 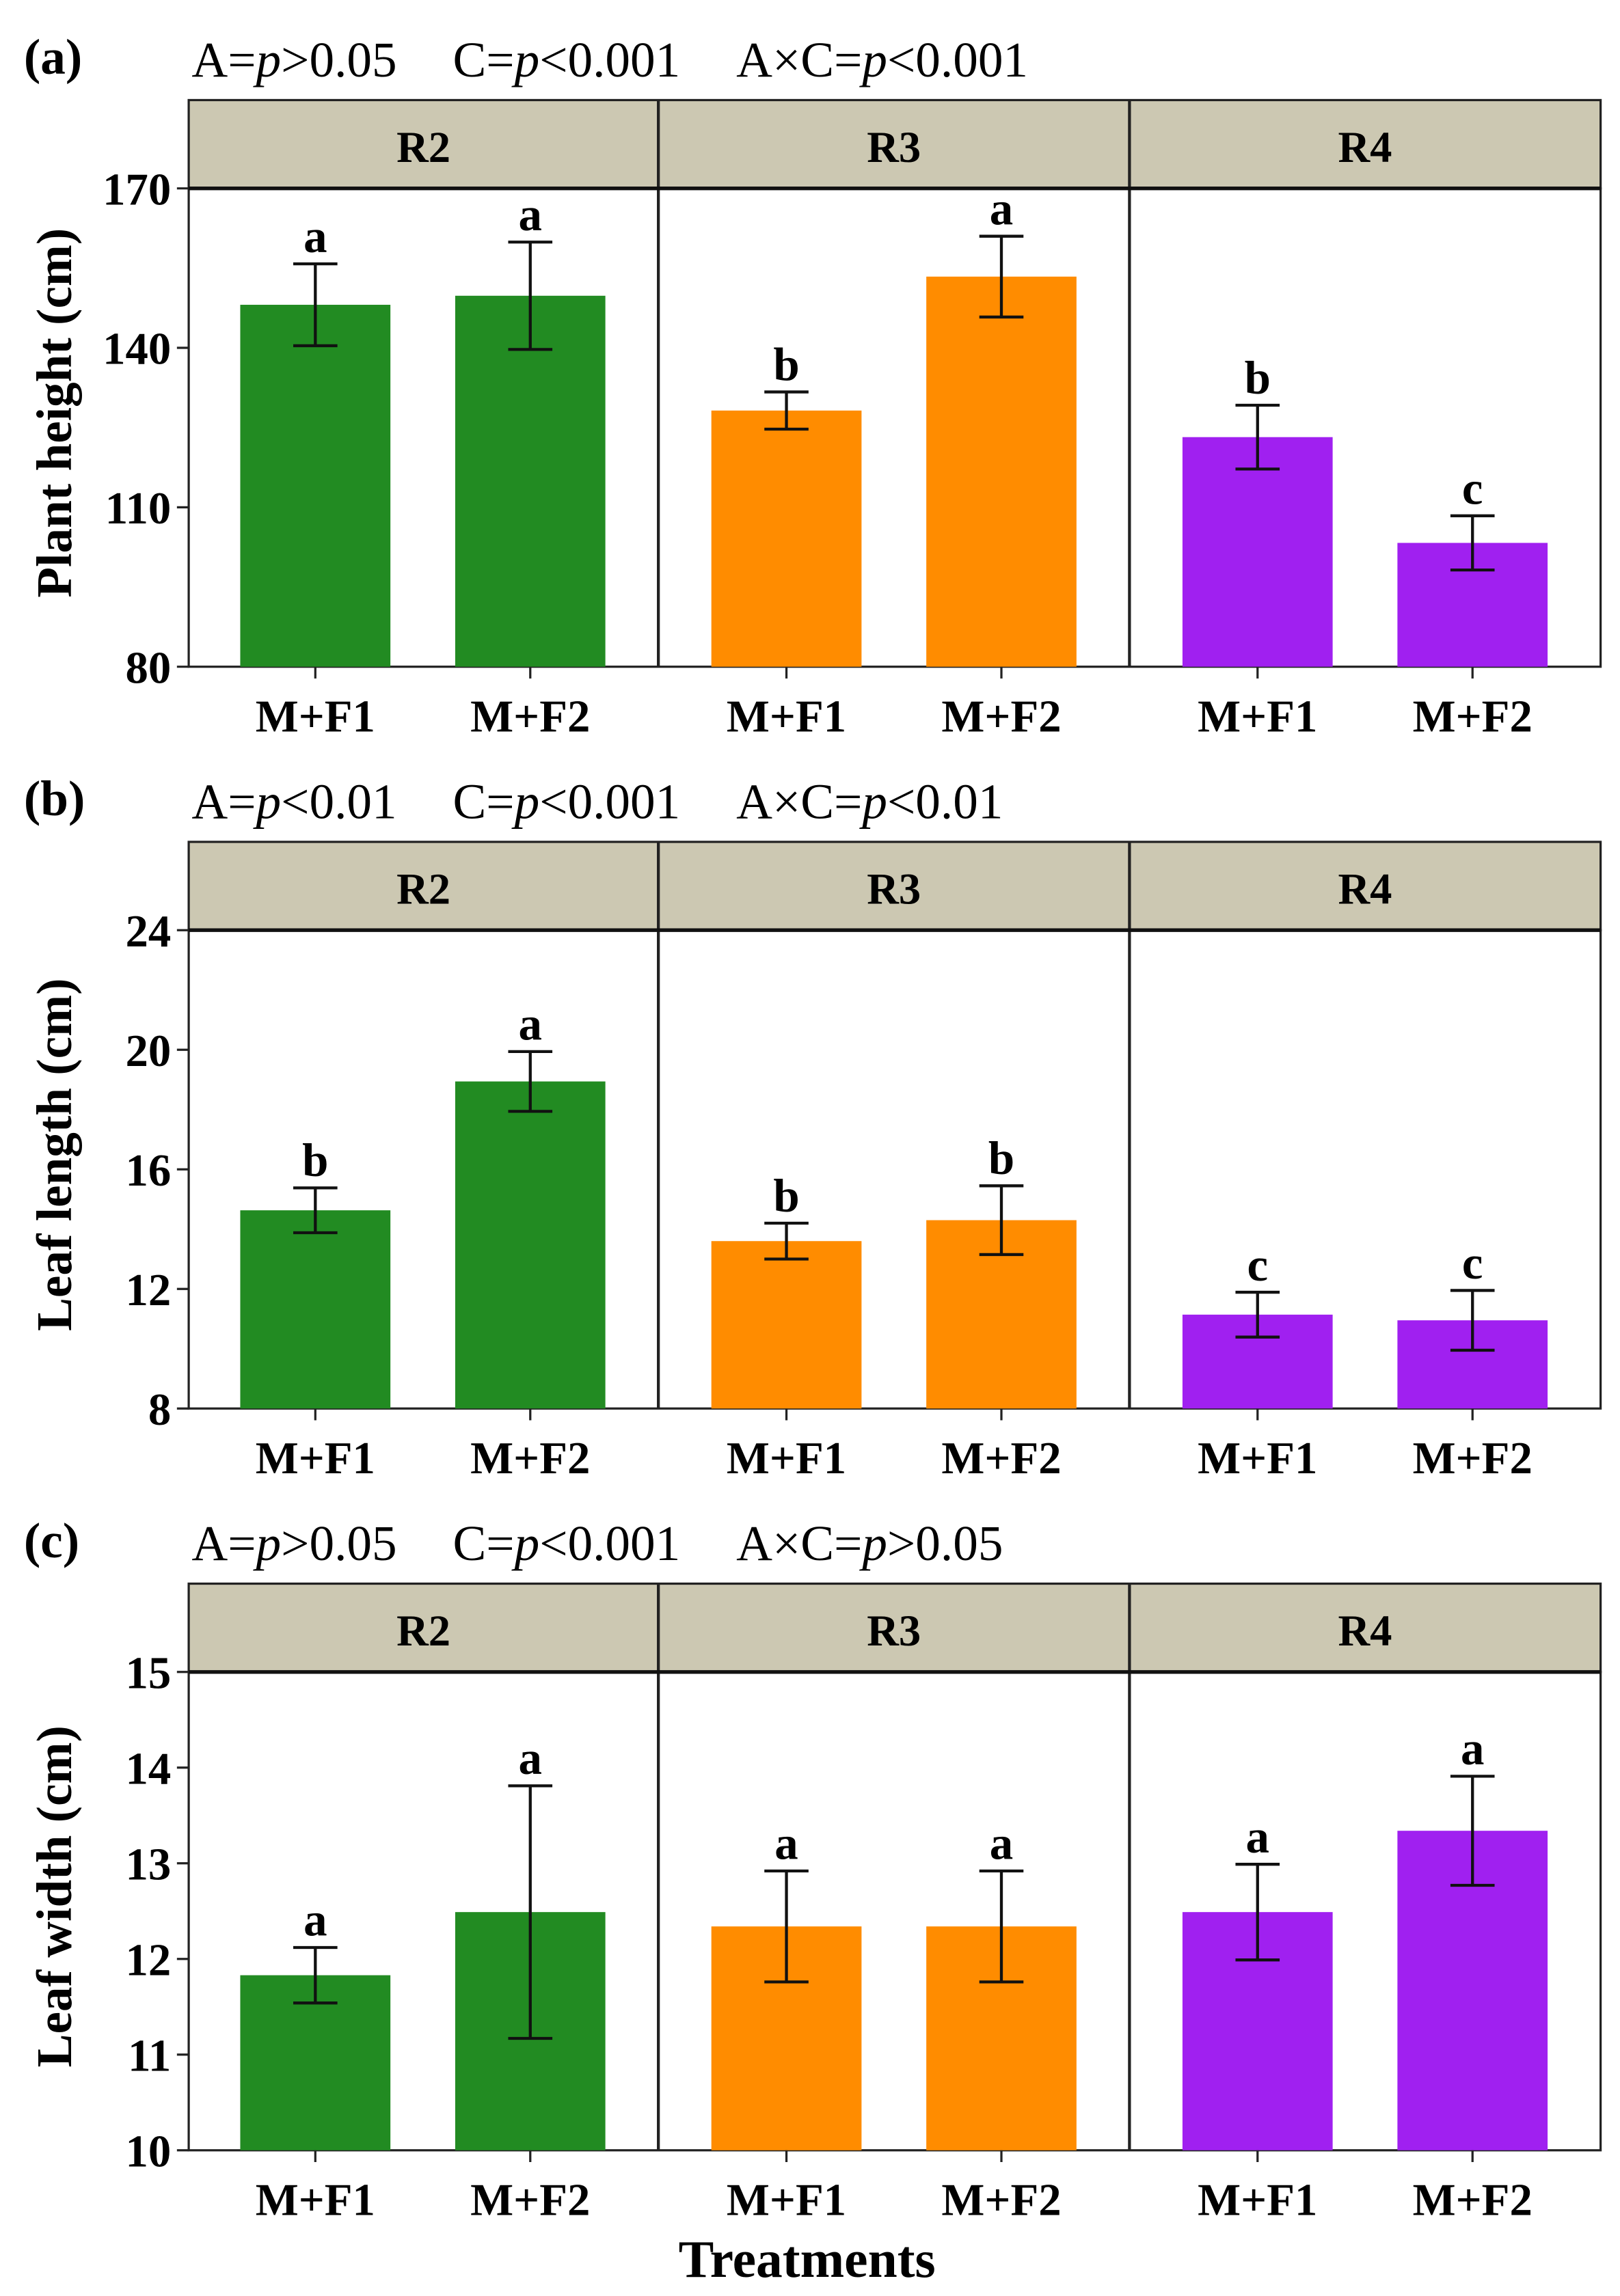 I want to click on y-tick-label: 110, so click(x=138, y=509).